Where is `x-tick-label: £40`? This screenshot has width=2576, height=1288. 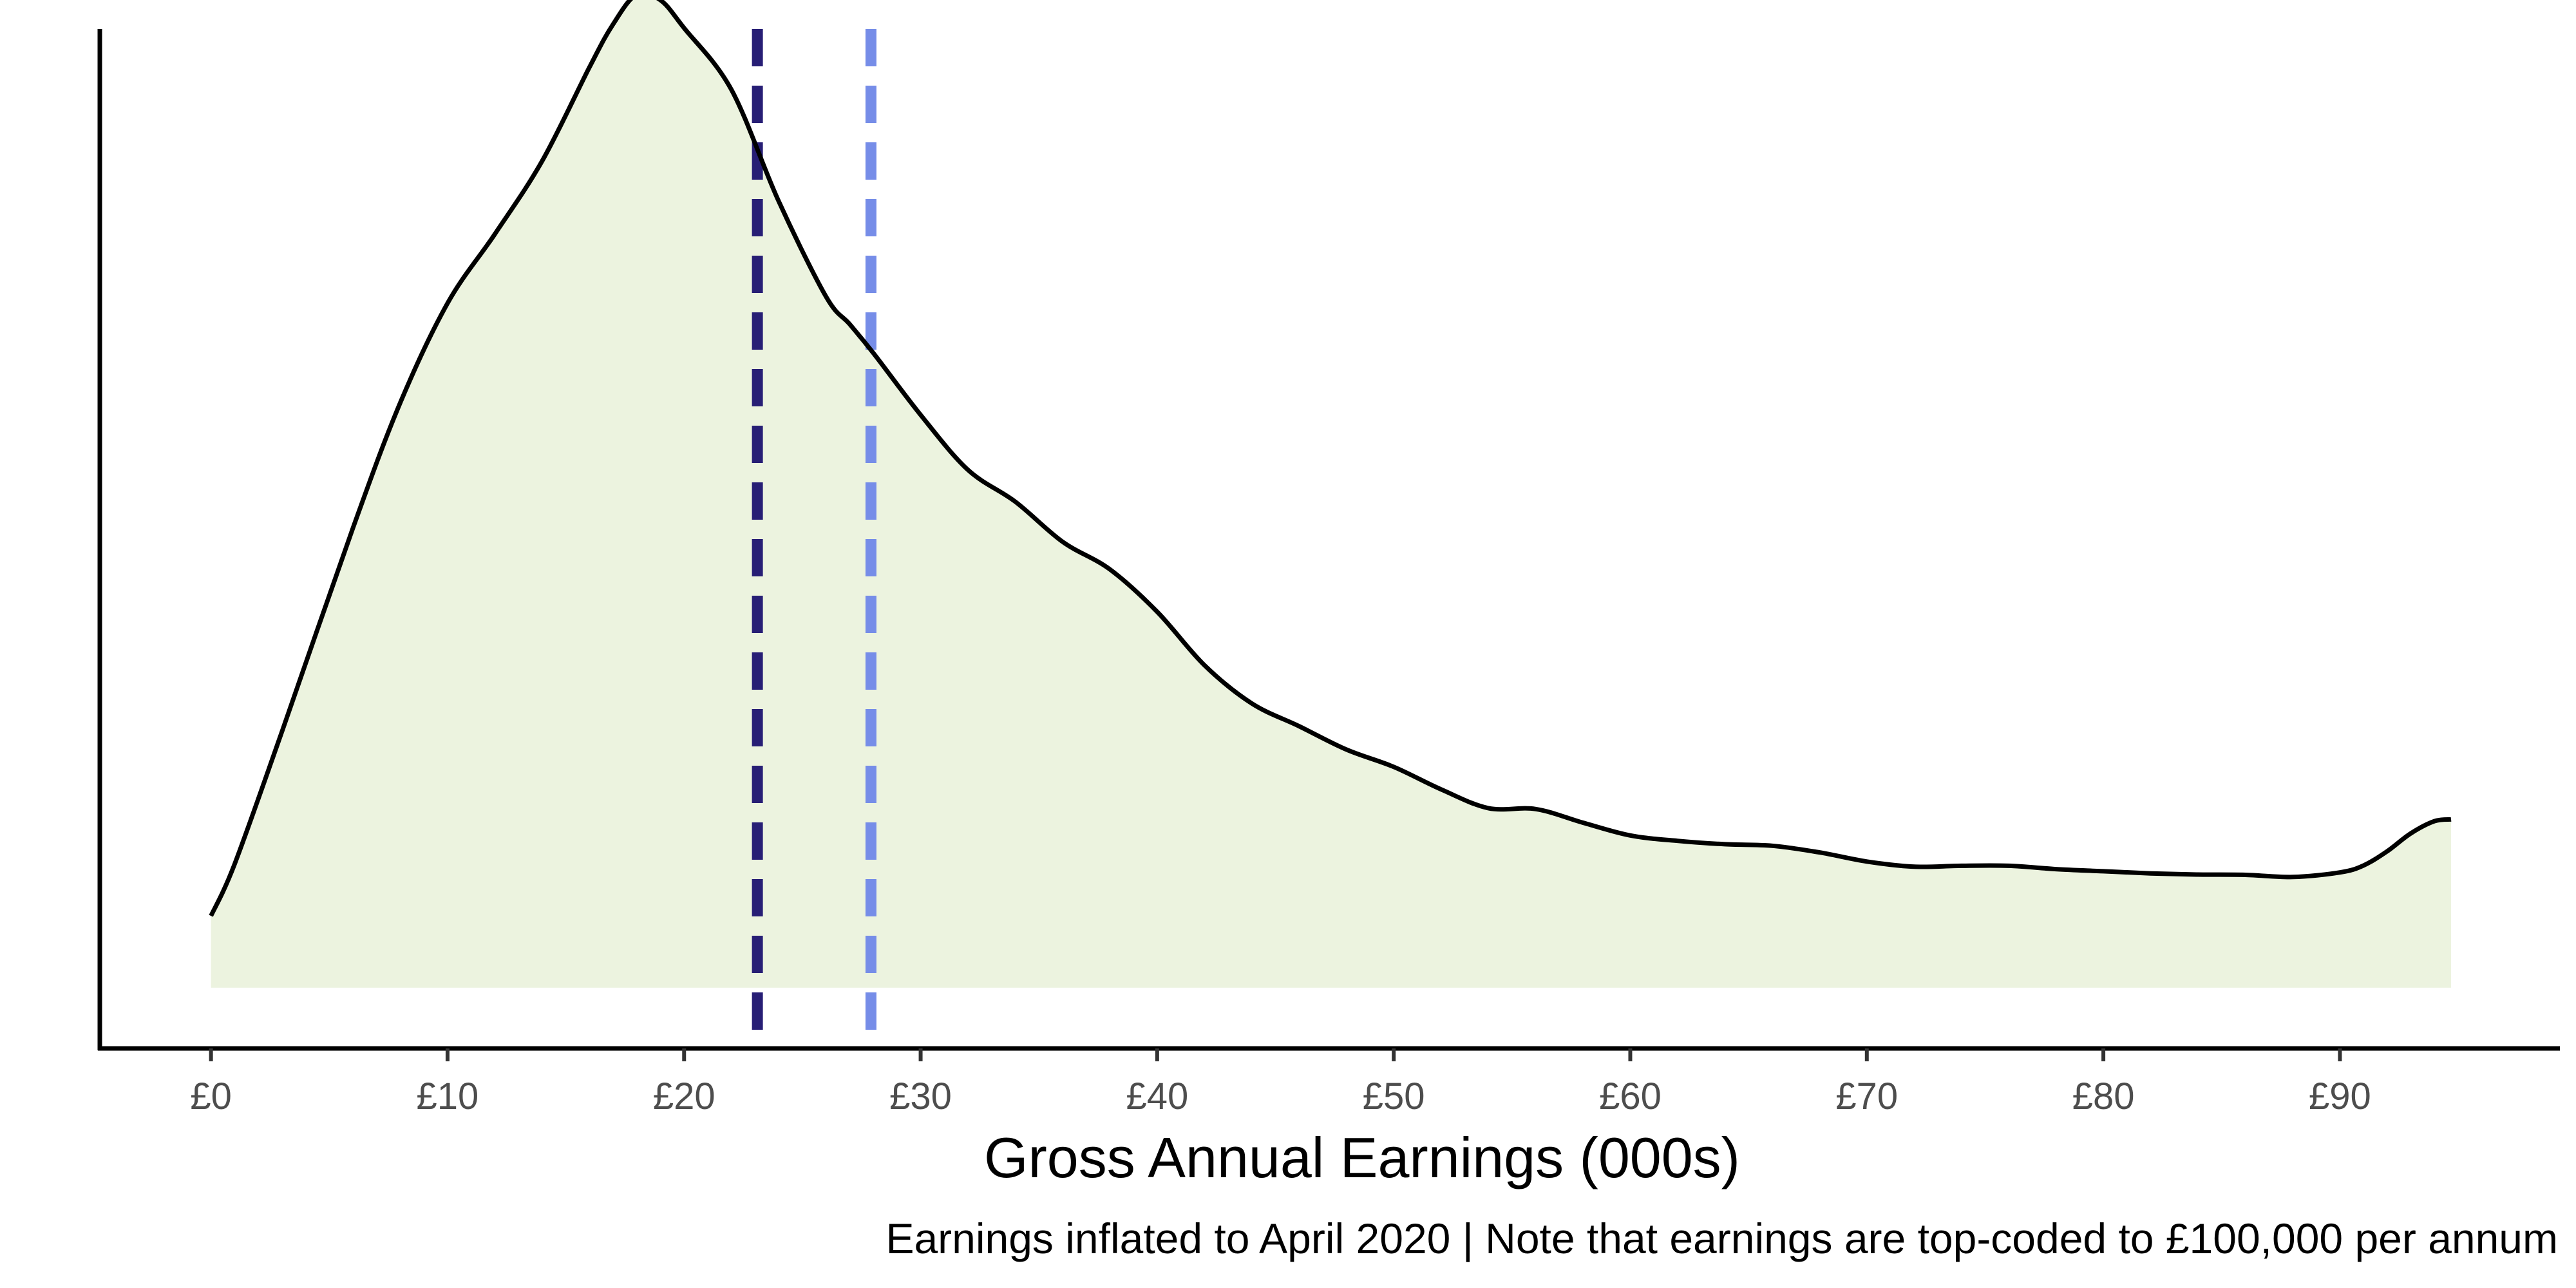 x-tick-label: £40 is located at coordinates (1157, 1096).